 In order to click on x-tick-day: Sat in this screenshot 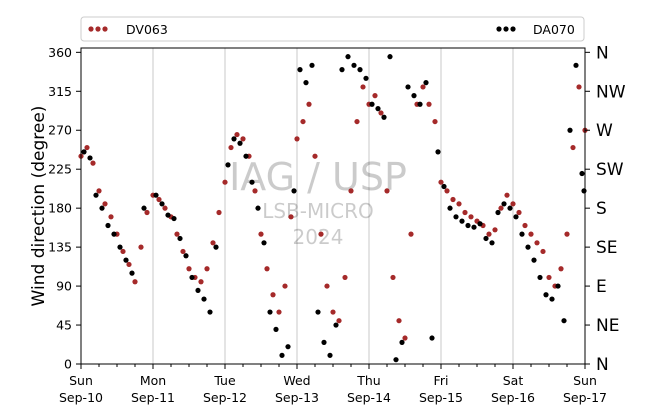, I will do `click(513, 380)`.